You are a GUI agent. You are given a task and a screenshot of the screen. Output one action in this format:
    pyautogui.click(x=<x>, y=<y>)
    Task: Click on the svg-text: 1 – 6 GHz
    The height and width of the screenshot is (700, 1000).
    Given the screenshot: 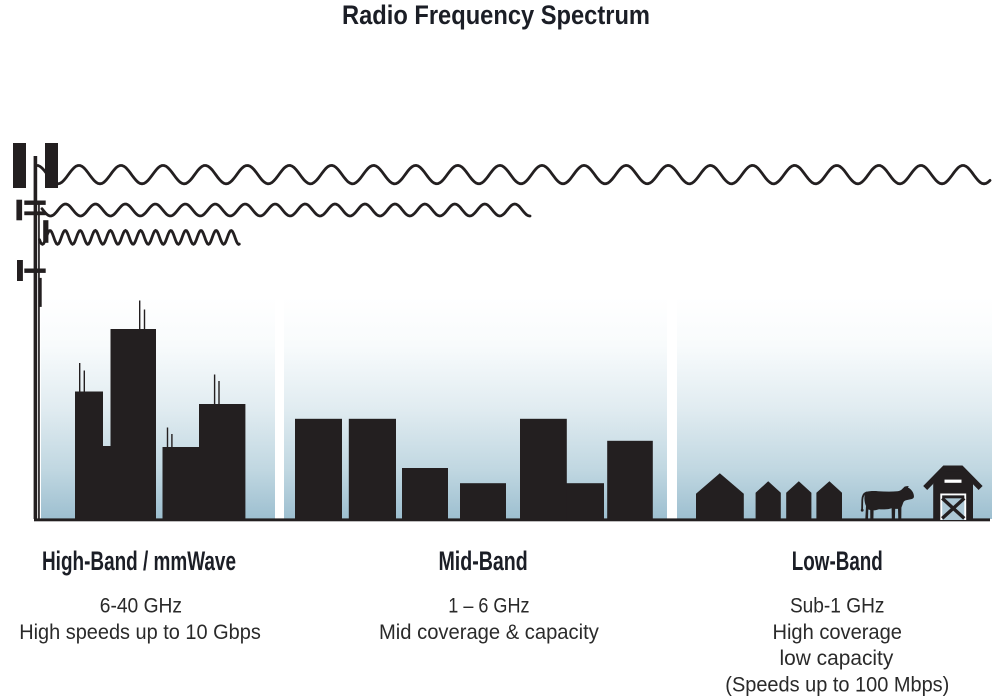 What is the action you would take?
    pyautogui.click(x=488, y=606)
    